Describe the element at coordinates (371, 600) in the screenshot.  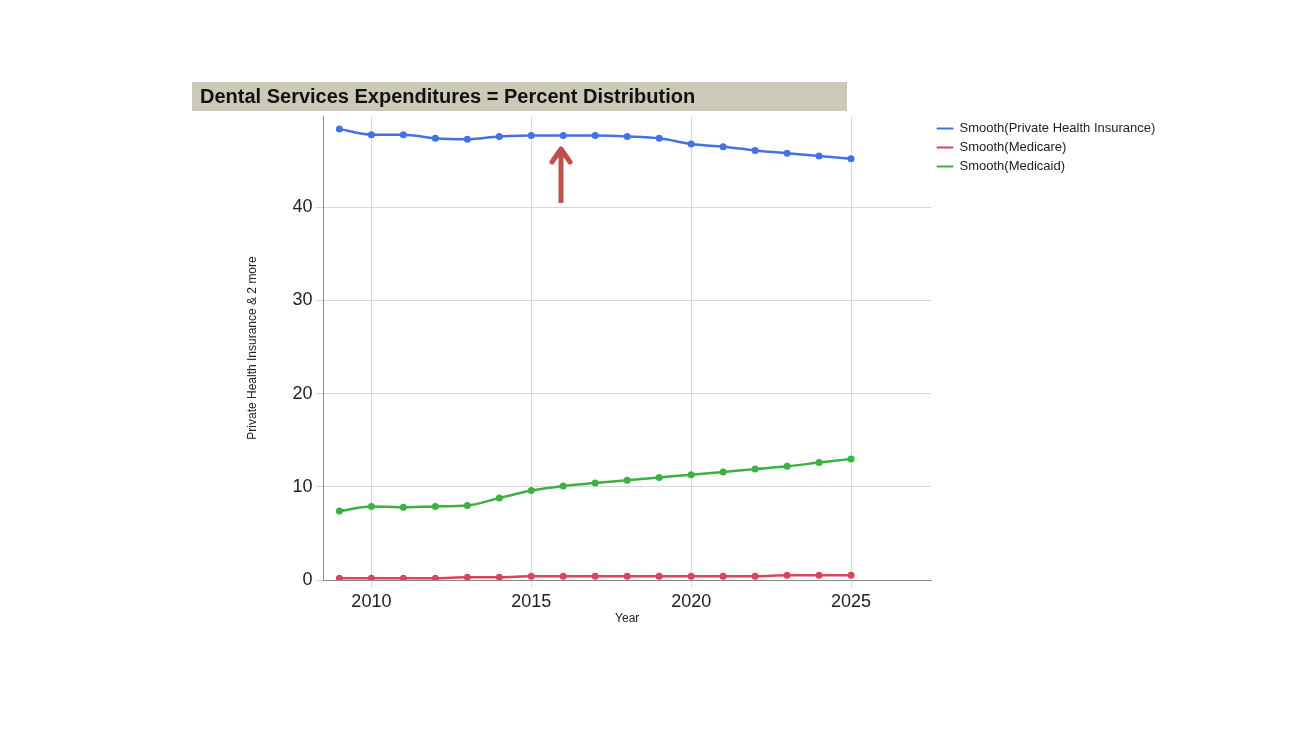
I see `x-tick-label: 2010` at that location.